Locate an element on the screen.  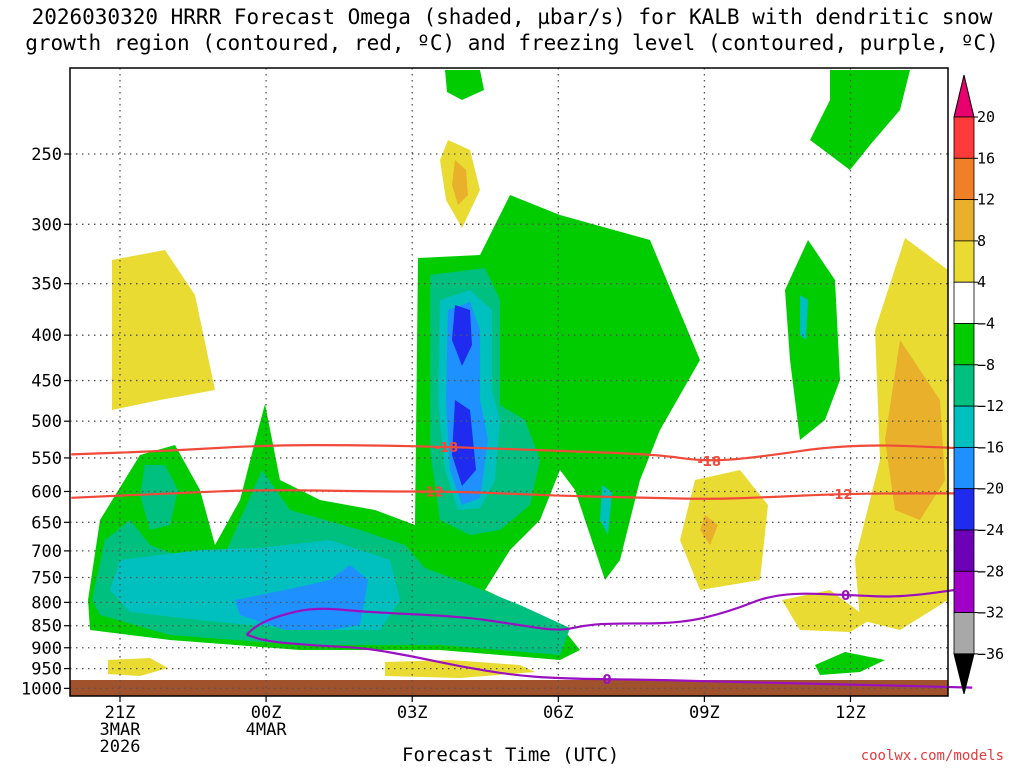
y-tick-label: 1000 is located at coordinates (41, 689).